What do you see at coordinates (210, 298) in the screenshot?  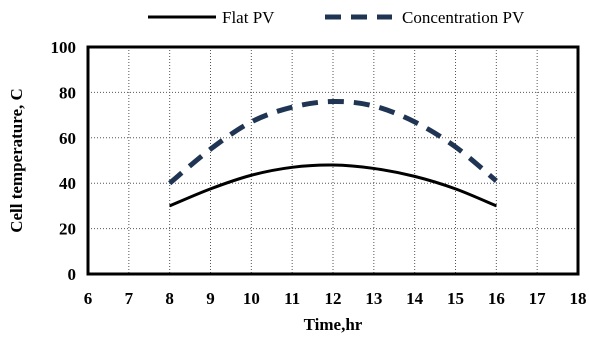 I see `x-tick-label: 9` at bounding box center [210, 298].